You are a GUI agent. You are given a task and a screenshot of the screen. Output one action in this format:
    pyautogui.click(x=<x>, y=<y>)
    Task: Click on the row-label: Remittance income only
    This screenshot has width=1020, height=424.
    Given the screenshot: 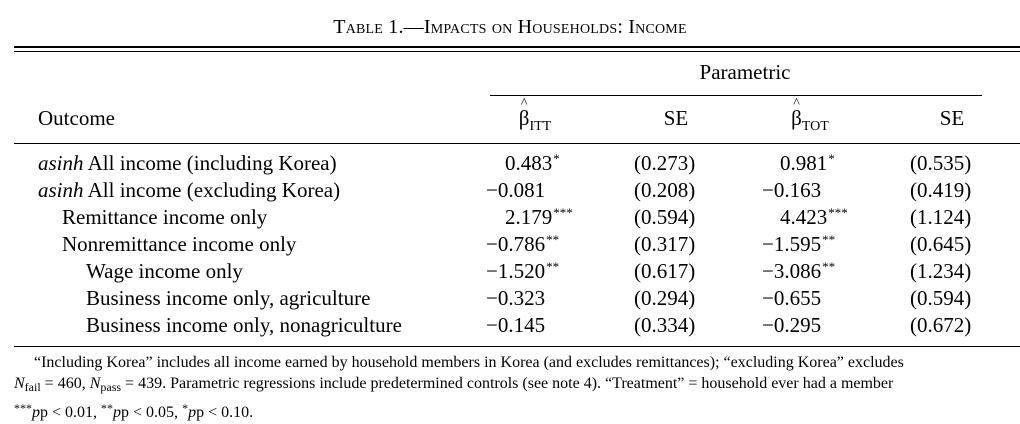 What is the action you would take?
    pyautogui.click(x=165, y=217)
    